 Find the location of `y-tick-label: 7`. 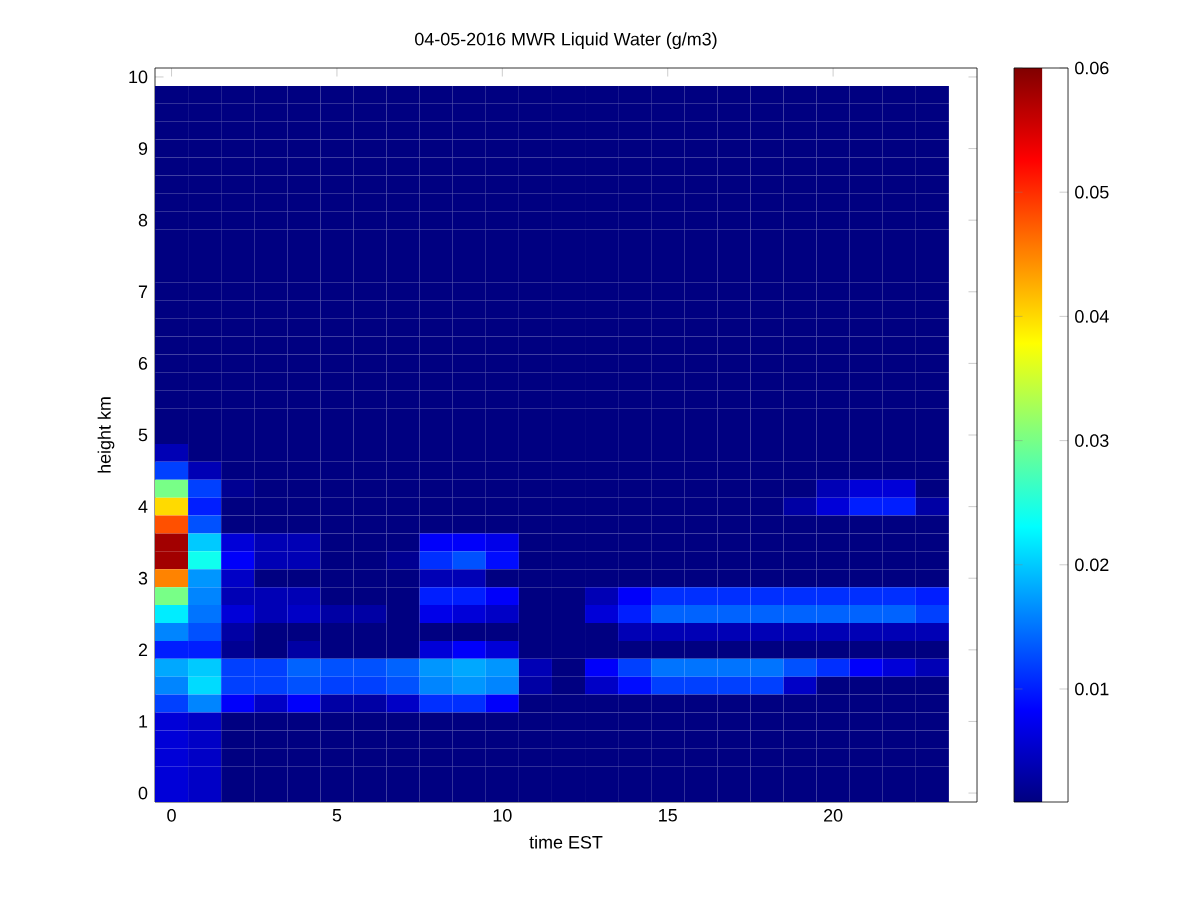

y-tick-label: 7 is located at coordinates (143, 291).